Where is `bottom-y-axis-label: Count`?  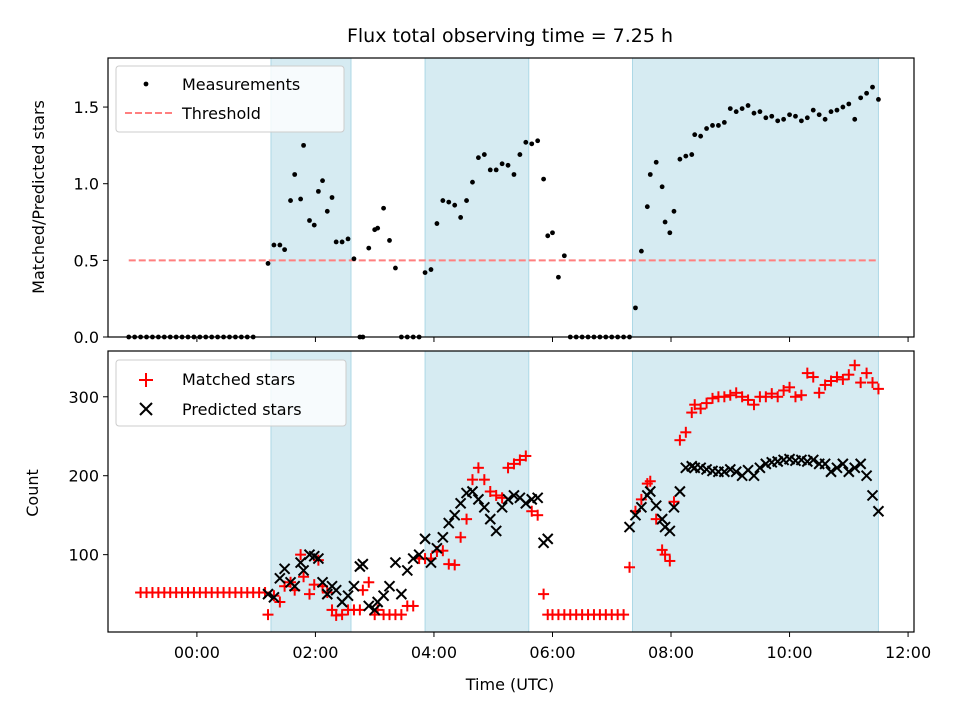 bottom-y-axis-label: Count is located at coordinates (32, 493).